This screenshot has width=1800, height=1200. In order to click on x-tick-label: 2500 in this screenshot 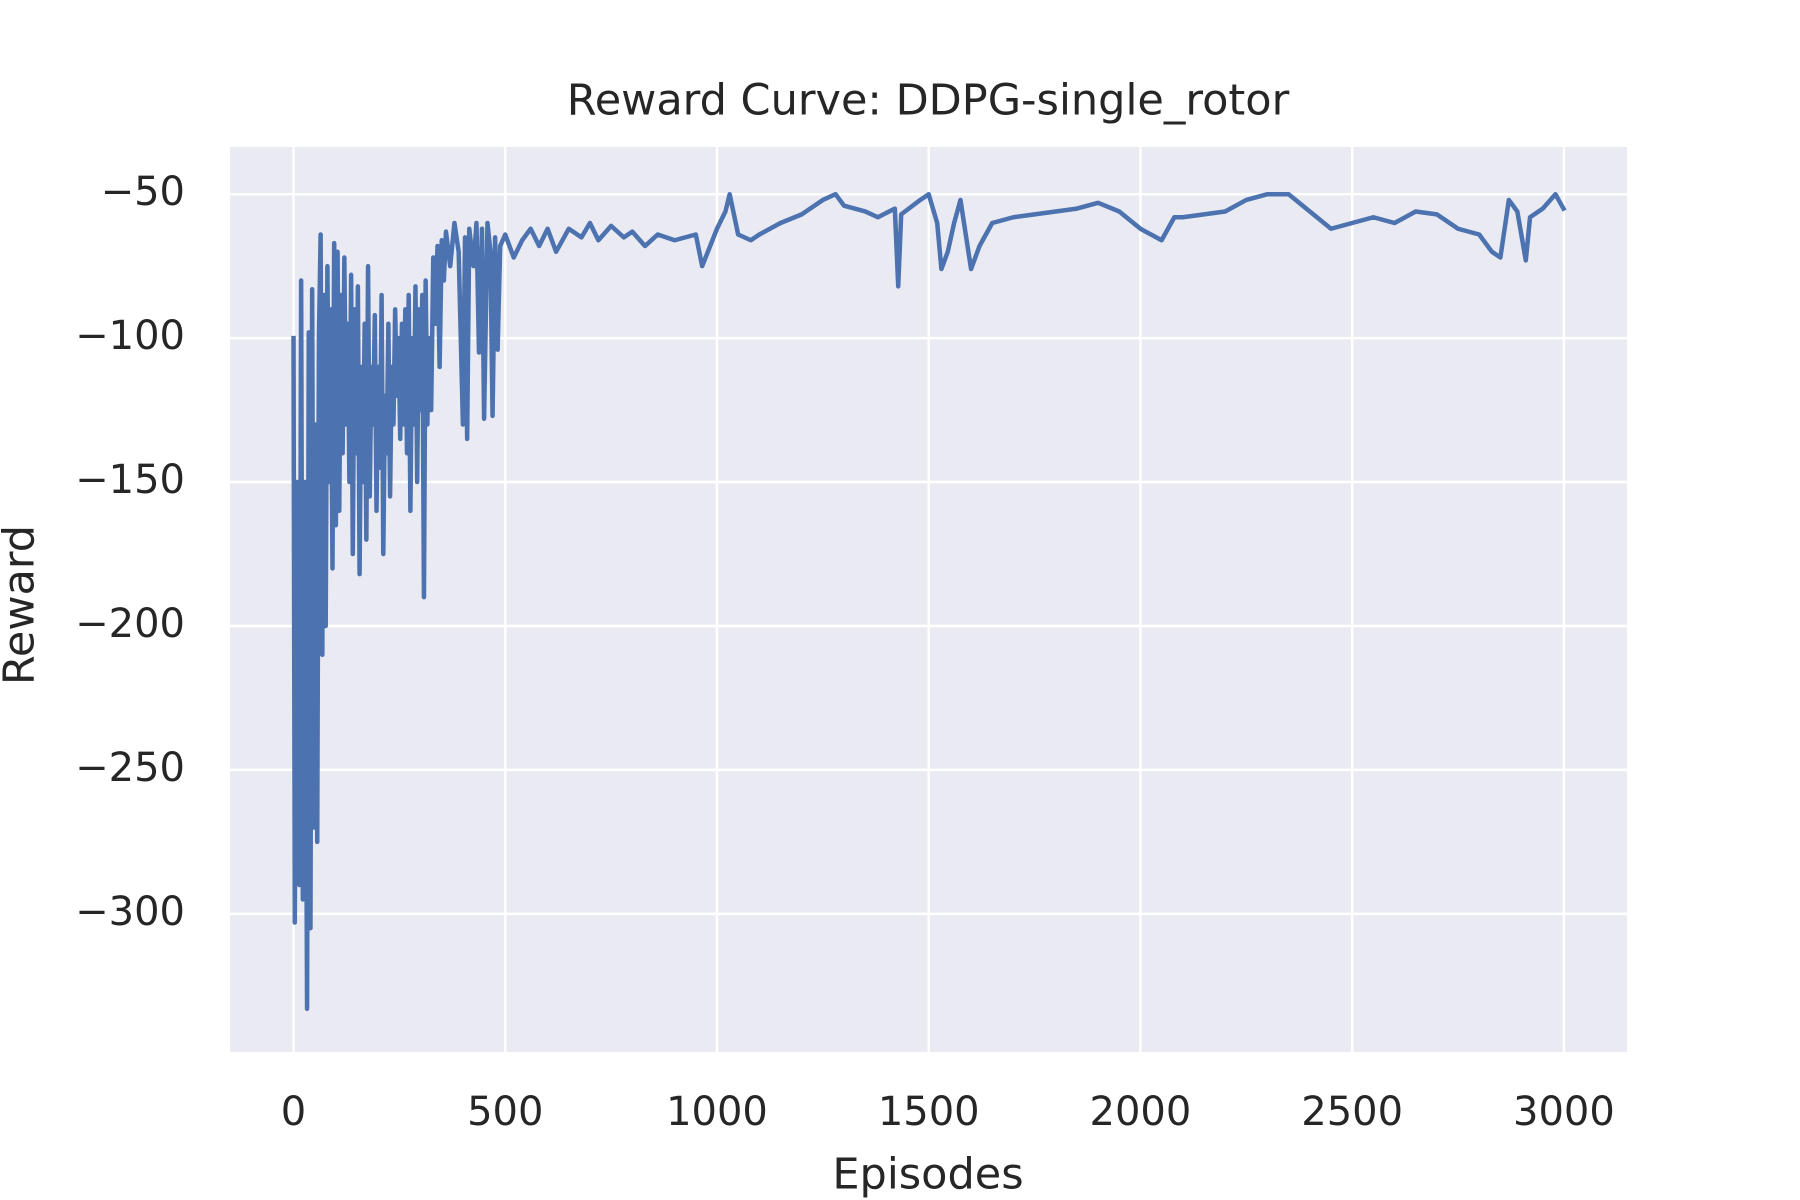, I will do `click(1352, 1112)`.